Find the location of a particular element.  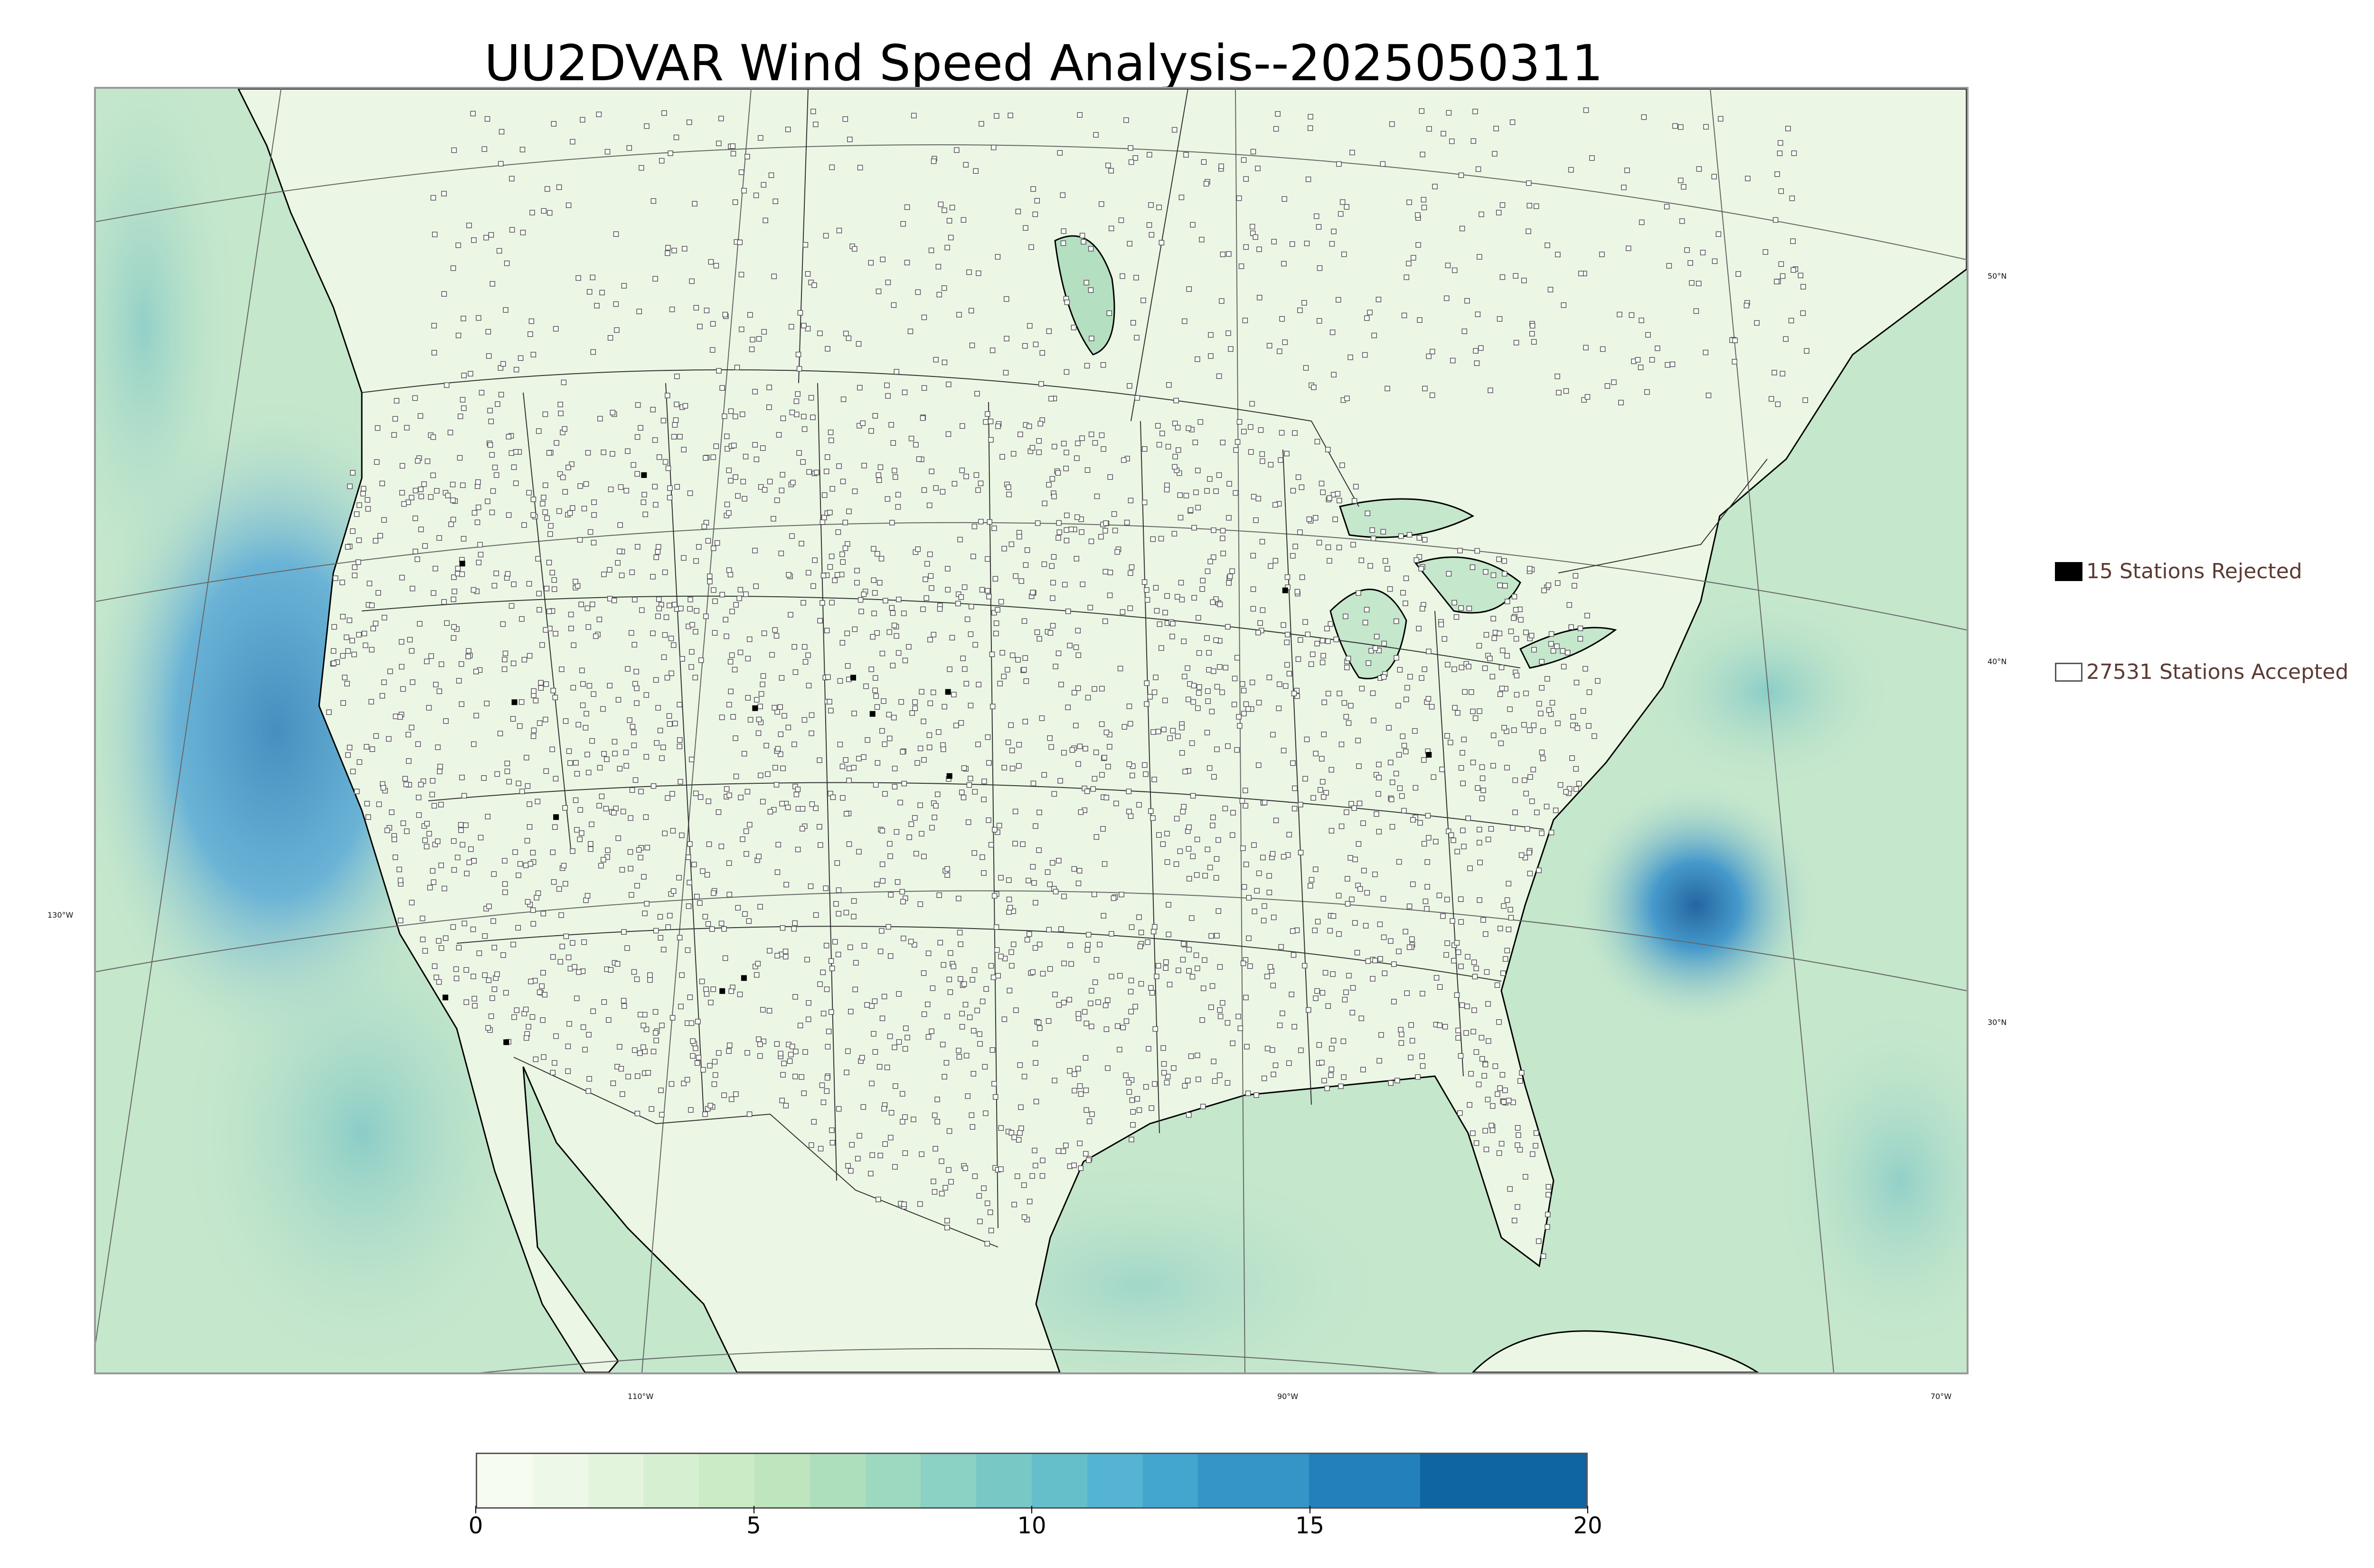

meridian-130w is located at coordinates (189, 717).